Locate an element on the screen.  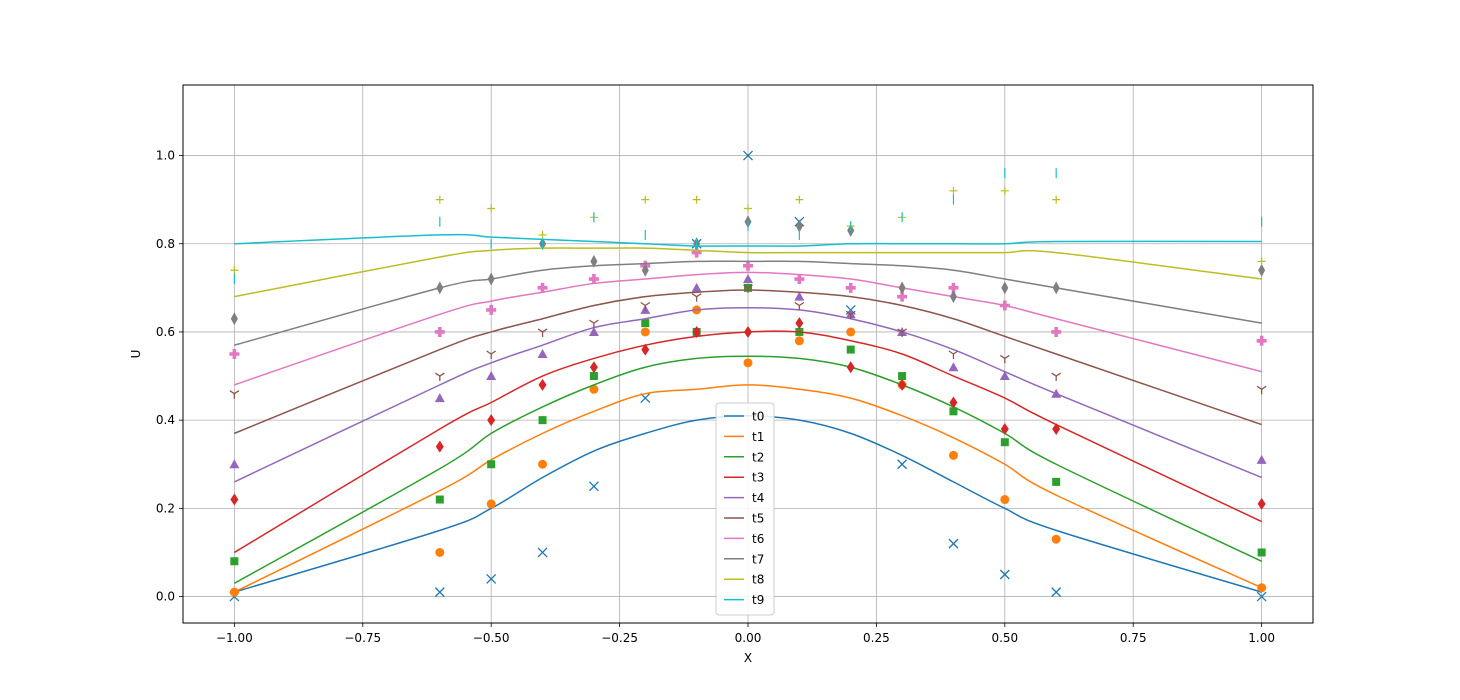
legend-label-t9: t9 is located at coordinates (758, 600).